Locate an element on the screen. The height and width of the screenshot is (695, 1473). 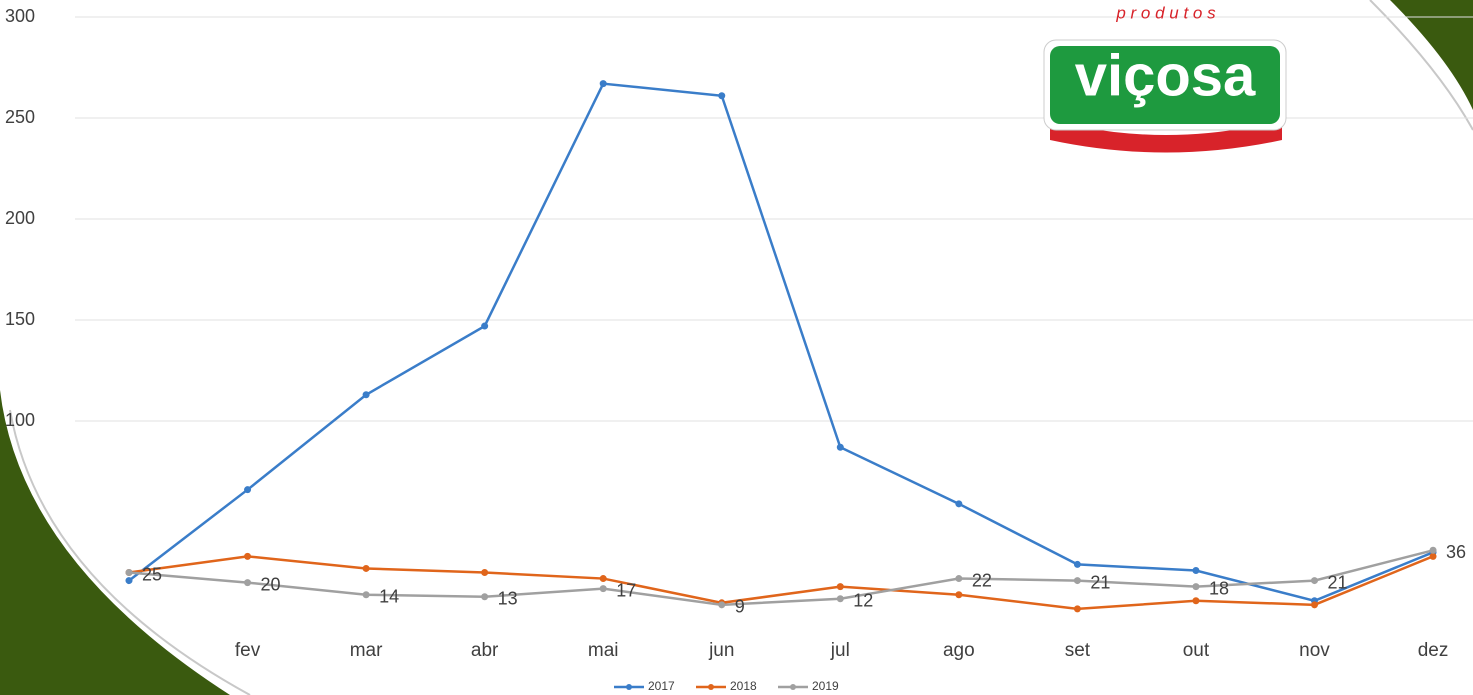
y-tick-label: 300 is located at coordinates (20, 16).